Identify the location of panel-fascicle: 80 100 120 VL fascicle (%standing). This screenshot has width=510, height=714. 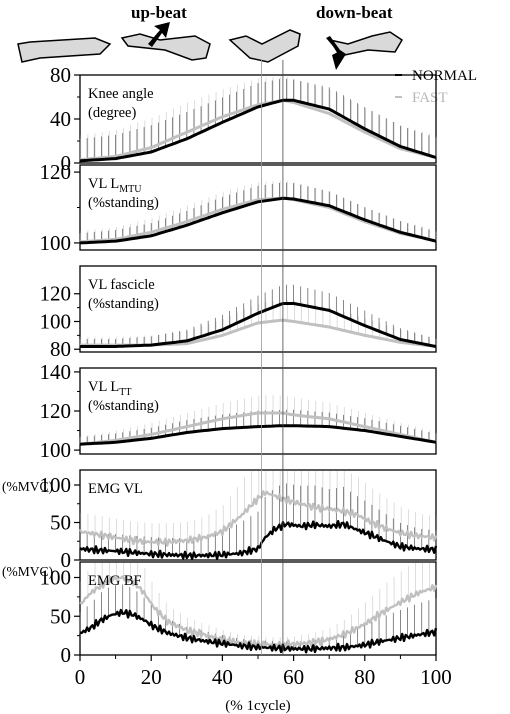
(239, 313).